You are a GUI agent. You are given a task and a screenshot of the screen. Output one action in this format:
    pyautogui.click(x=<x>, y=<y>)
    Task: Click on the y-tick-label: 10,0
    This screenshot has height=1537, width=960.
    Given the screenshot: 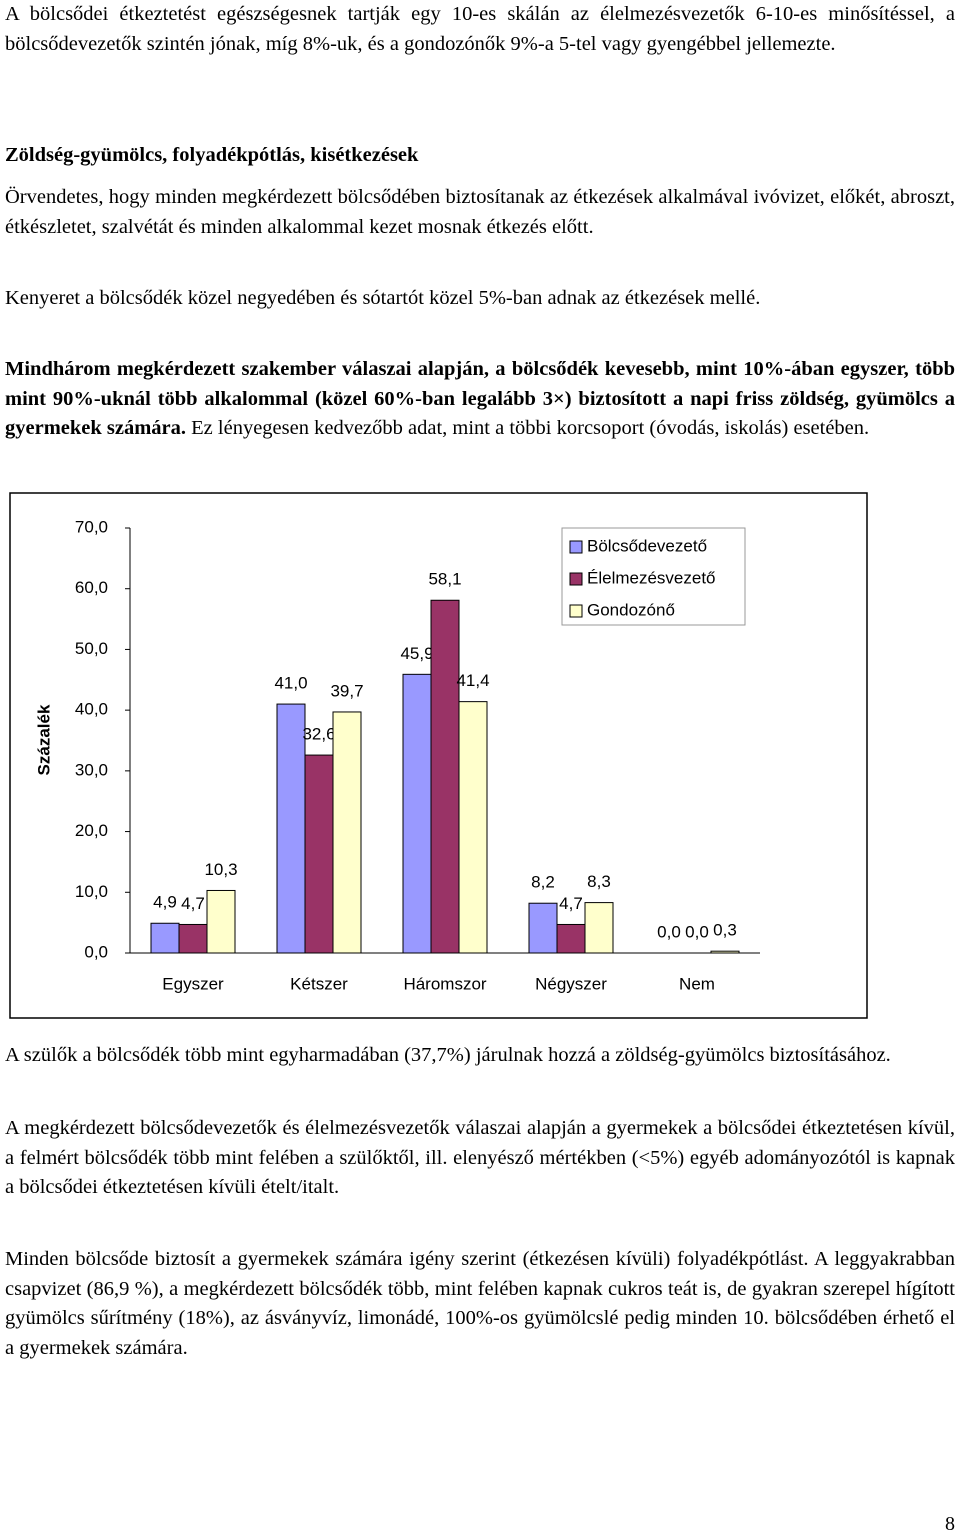 What is the action you would take?
    pyautogui.click(x=91, y=891)
    